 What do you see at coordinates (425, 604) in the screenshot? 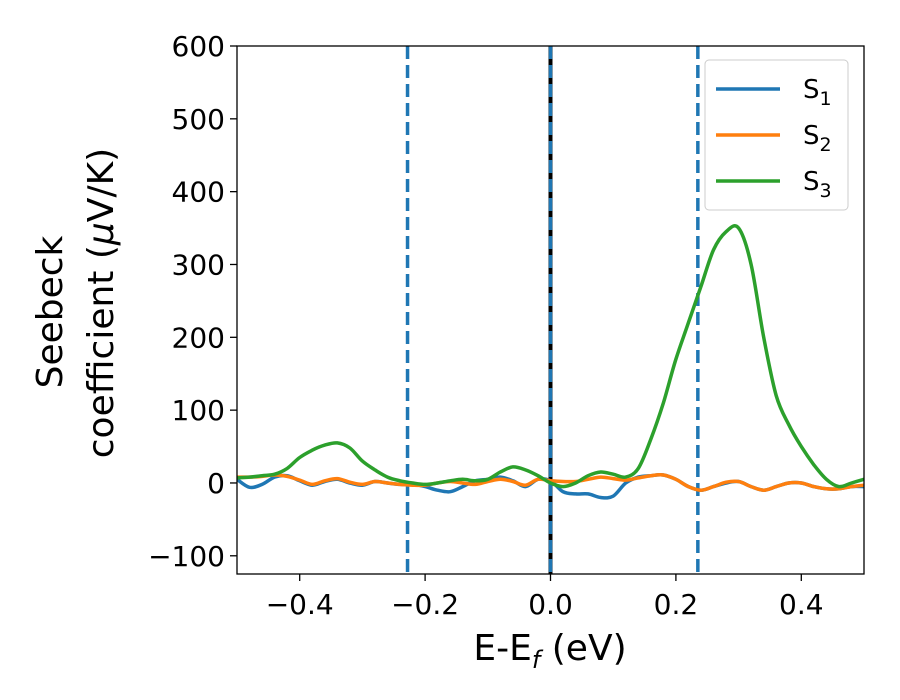
I see `x-tick-label: −0.2` at bounding box center [425, 604].